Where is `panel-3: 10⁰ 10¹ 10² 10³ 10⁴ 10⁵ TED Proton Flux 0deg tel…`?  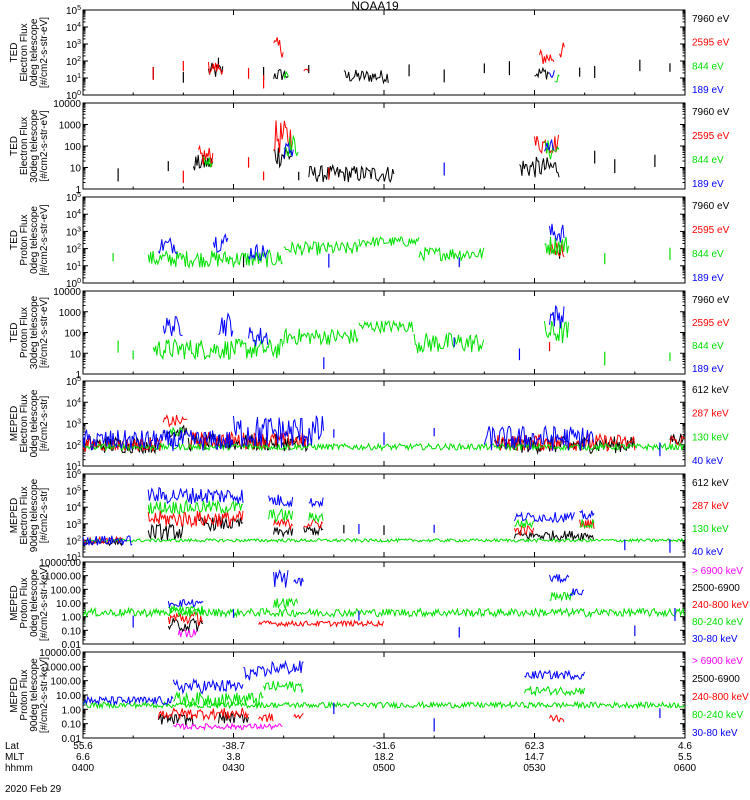
panel-3: 10⁰ 10¹ 10² 10³ 10⁴ 10⁵ TED Proton Flux 0deg tel… is located at coordinates (369, 241).